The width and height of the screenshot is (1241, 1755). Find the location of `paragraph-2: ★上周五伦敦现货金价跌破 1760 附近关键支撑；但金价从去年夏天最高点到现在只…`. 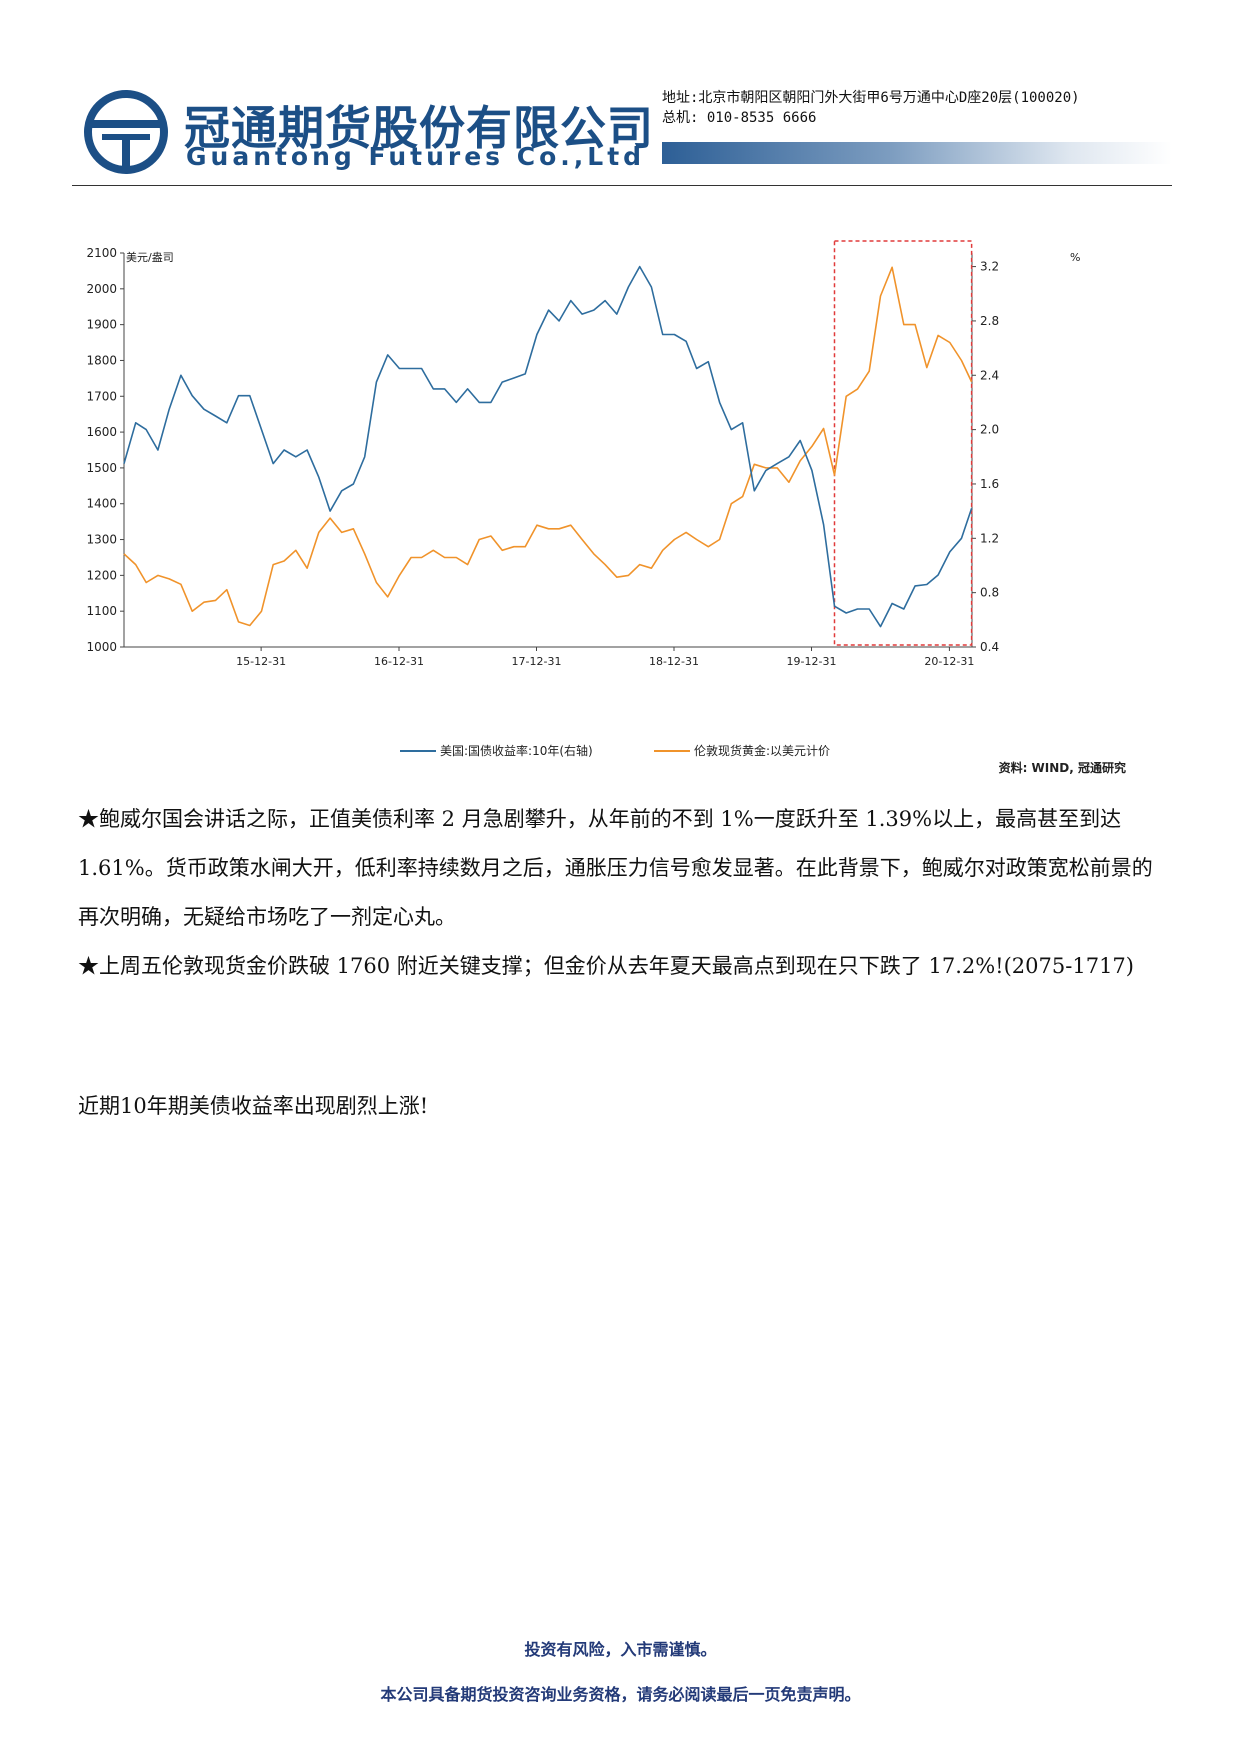

paragraph-2: ★上周五伦敦现货金价跌破 1760 附近关键支撑；但金价从去年夏天最高点到现在只… is located at coordinates (606, 966).